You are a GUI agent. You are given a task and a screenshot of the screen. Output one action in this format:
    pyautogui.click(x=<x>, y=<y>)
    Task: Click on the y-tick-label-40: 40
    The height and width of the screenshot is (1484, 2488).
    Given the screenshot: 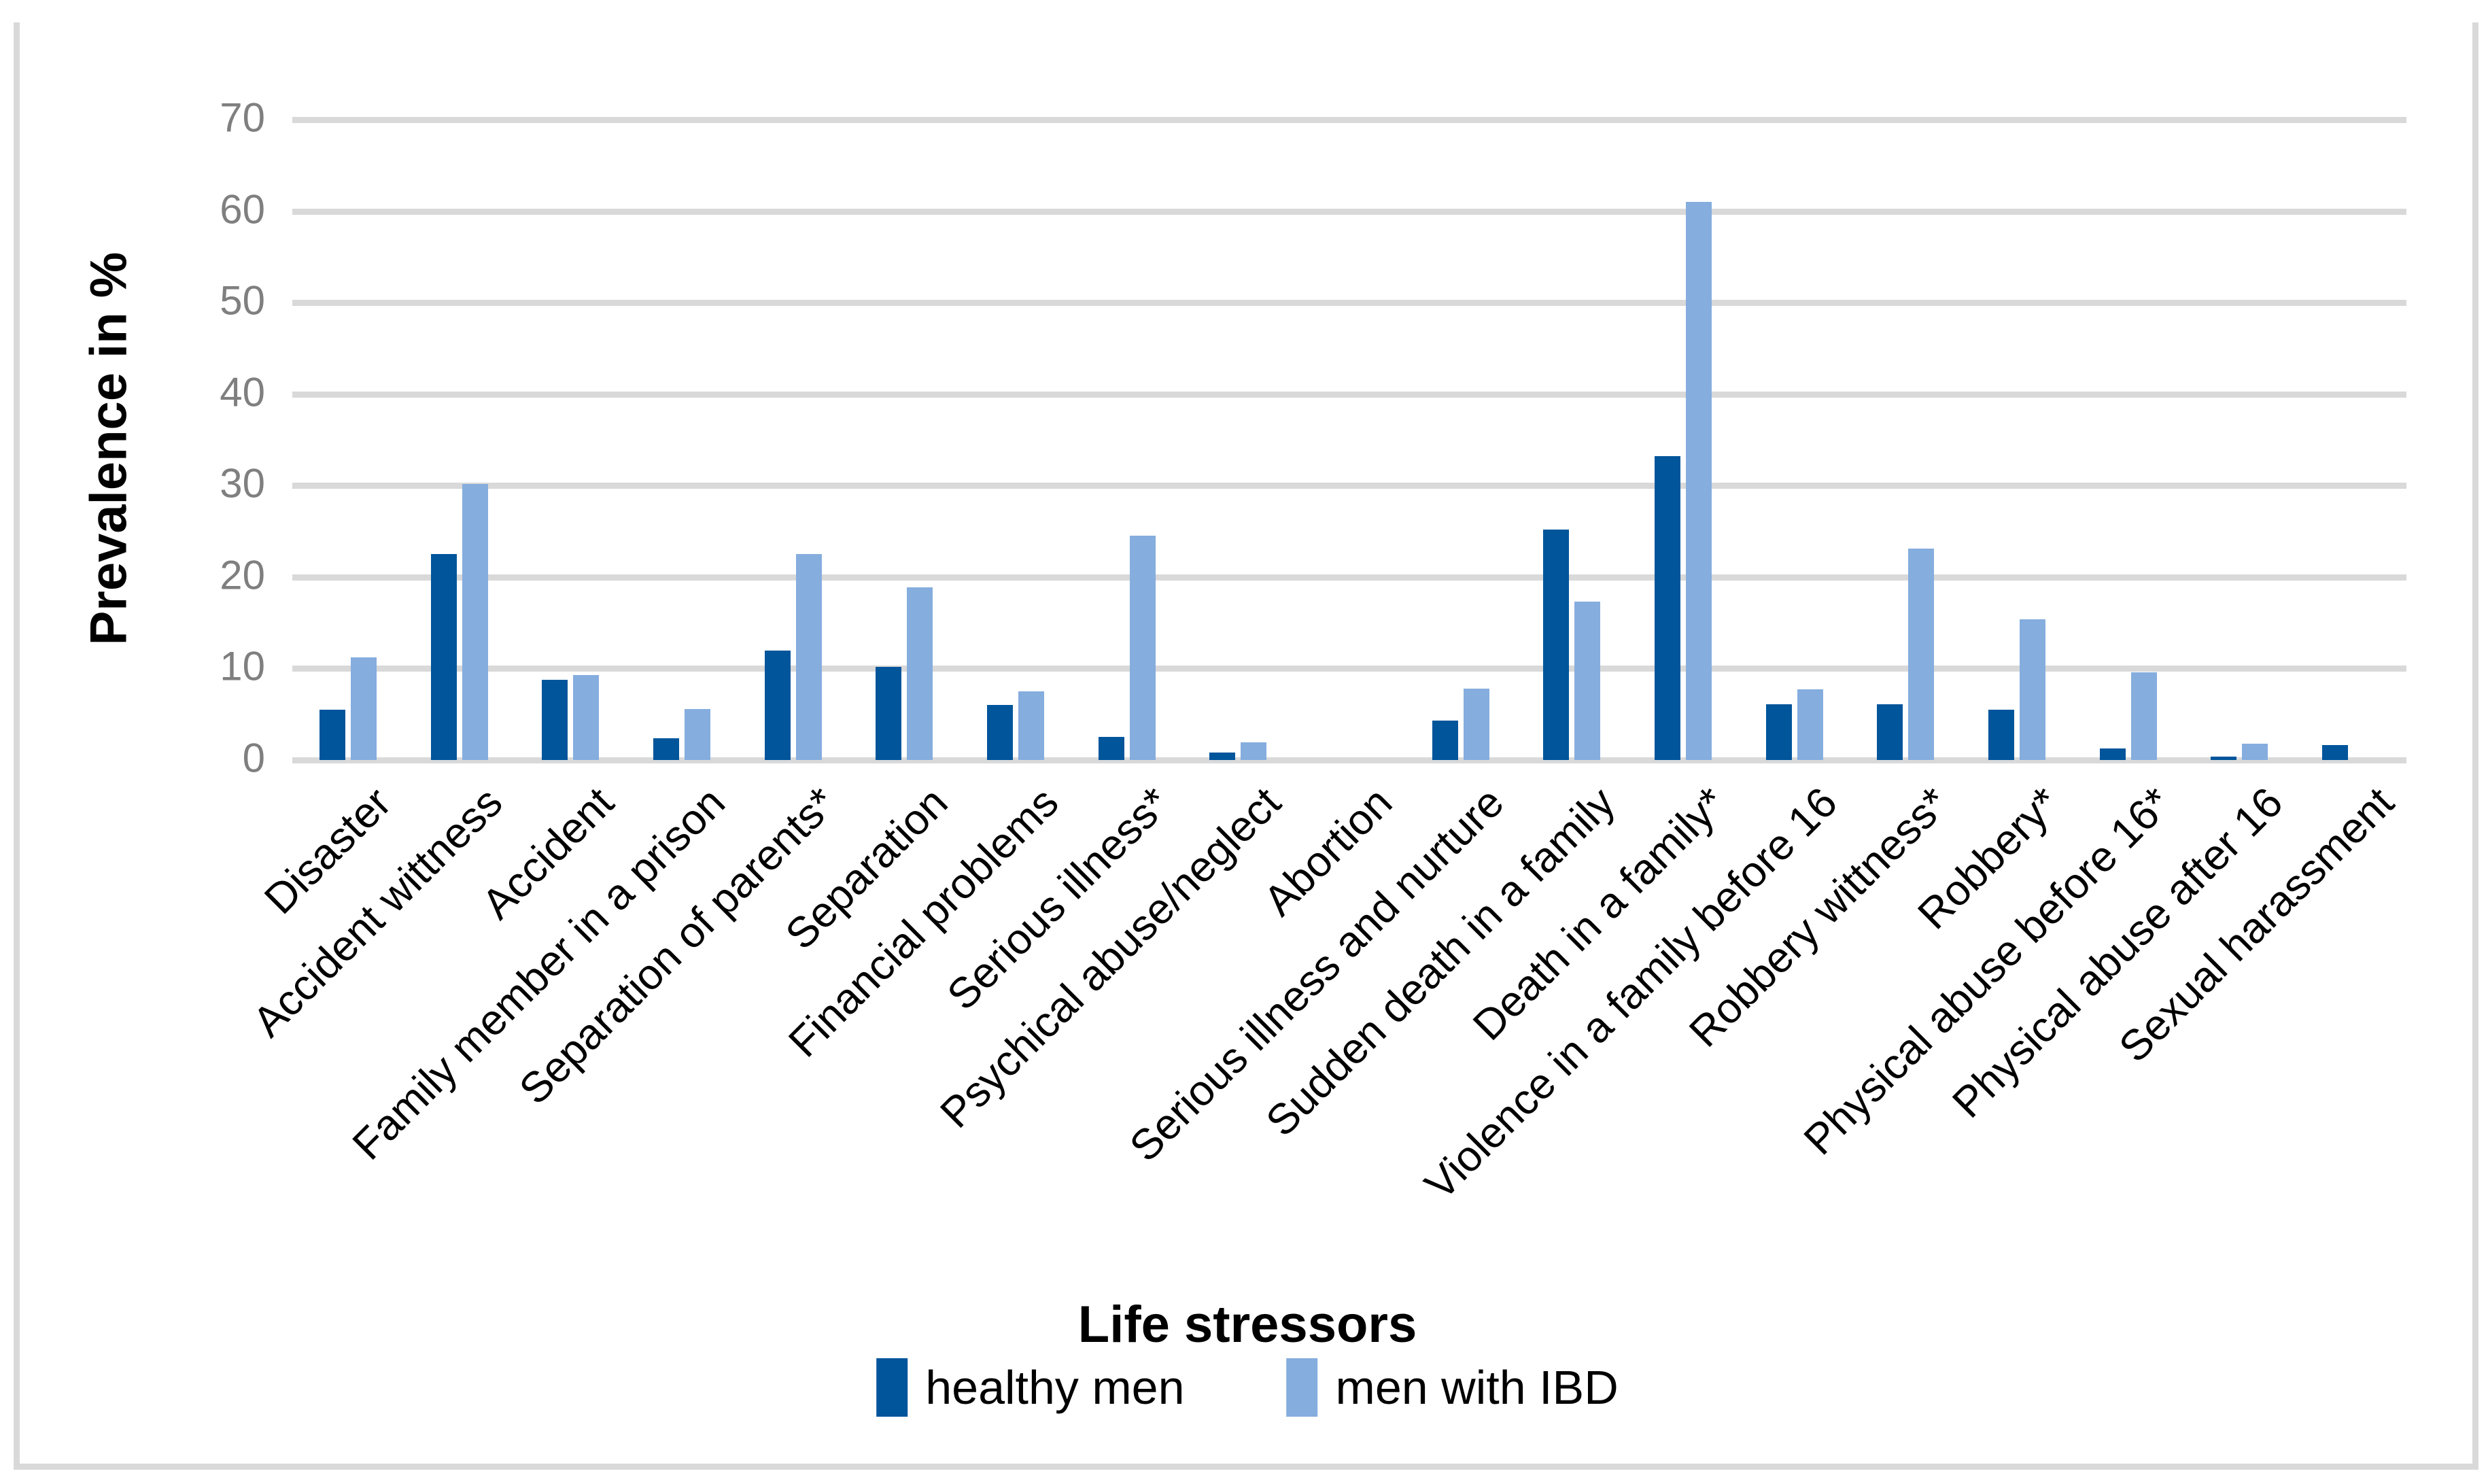 What is the action you would take?
    pyautogui.click(x=243, y=392)
    